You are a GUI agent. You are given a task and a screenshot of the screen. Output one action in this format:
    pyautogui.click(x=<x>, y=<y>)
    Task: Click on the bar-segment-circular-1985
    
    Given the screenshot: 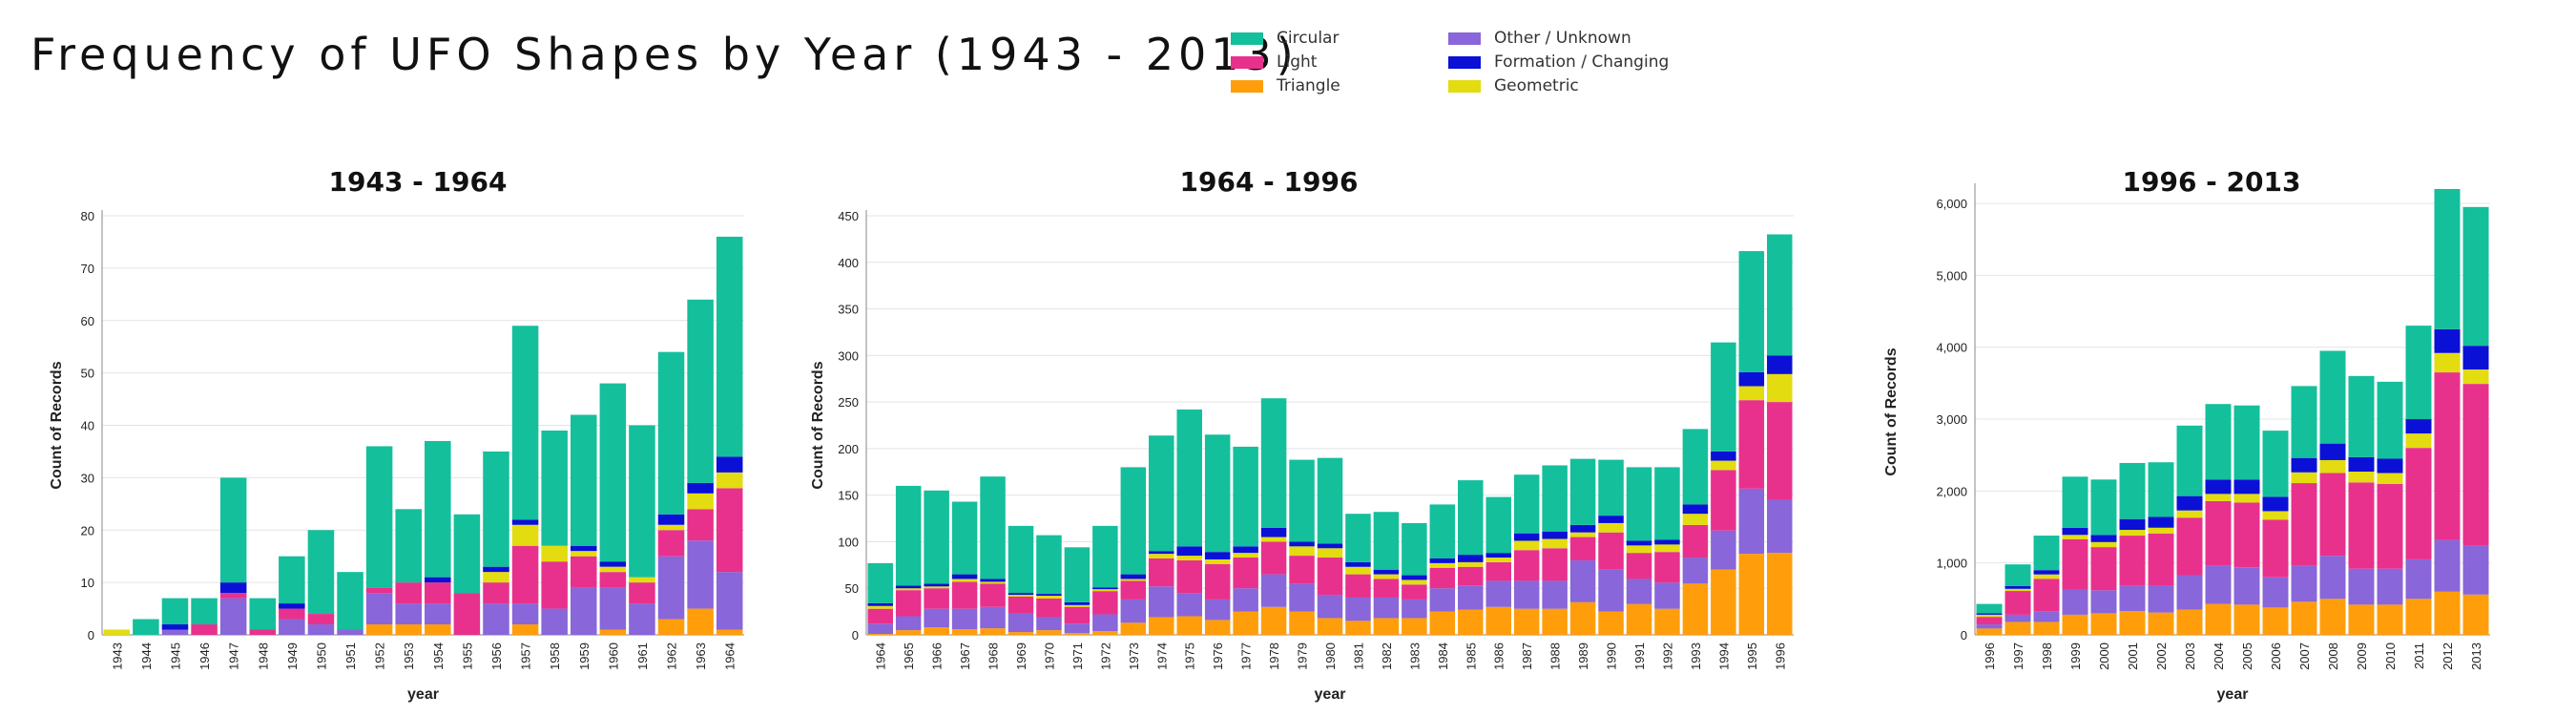 What is the action you would take?
    pyautogui.click(x=1471, y=518)
    